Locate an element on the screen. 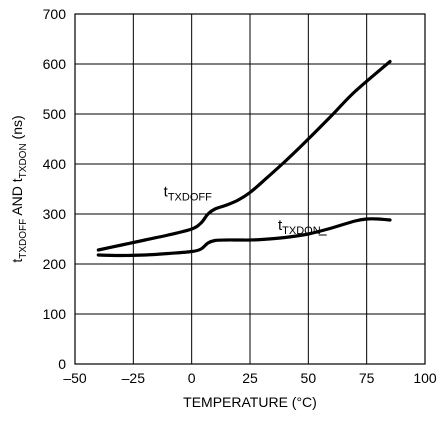  y-tick-label: 300 is located at coordinates (55, 214).